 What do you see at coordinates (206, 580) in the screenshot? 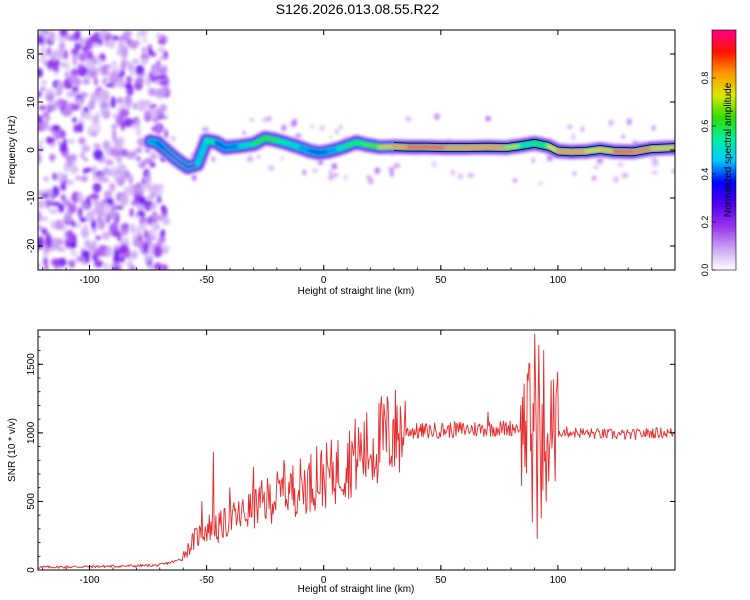
I see `x-tick-label: -50` at bounding box center [206, 580].